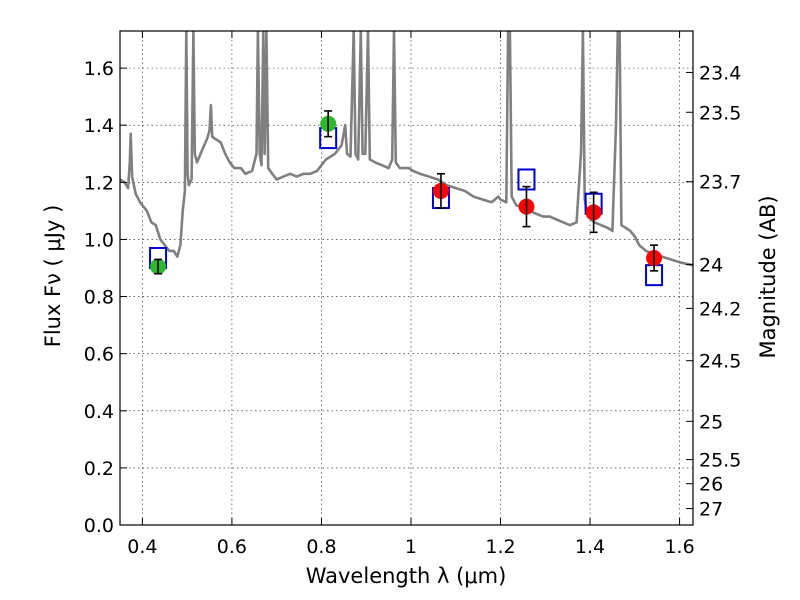 The height and width of the screenshot is (600, 800). What do you see at coordinates (590, 547) in the screenshot?
I see `x-tick-label: 1.4` at bounding box center [590, 547].